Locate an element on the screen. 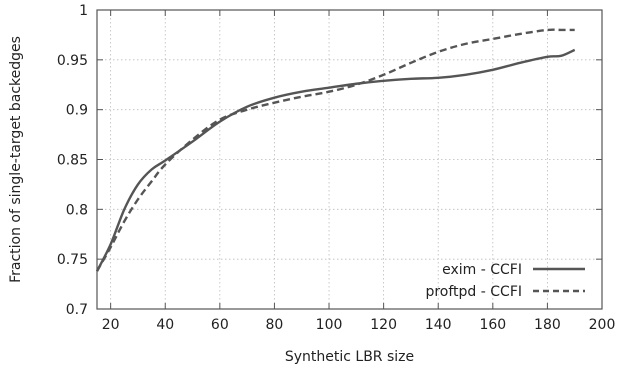  x-axis-label: Synthetic LBR size is located at coordinates (349, 357).